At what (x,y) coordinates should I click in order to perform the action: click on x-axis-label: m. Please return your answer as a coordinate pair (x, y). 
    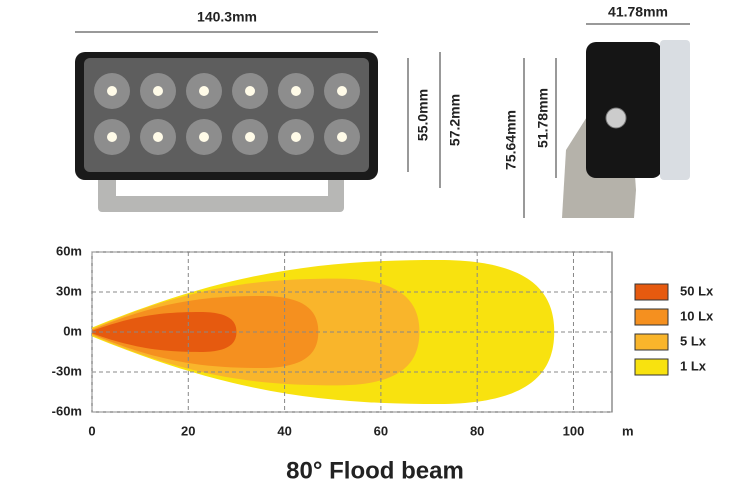
    Looking at the image, I should click on (628, 430).